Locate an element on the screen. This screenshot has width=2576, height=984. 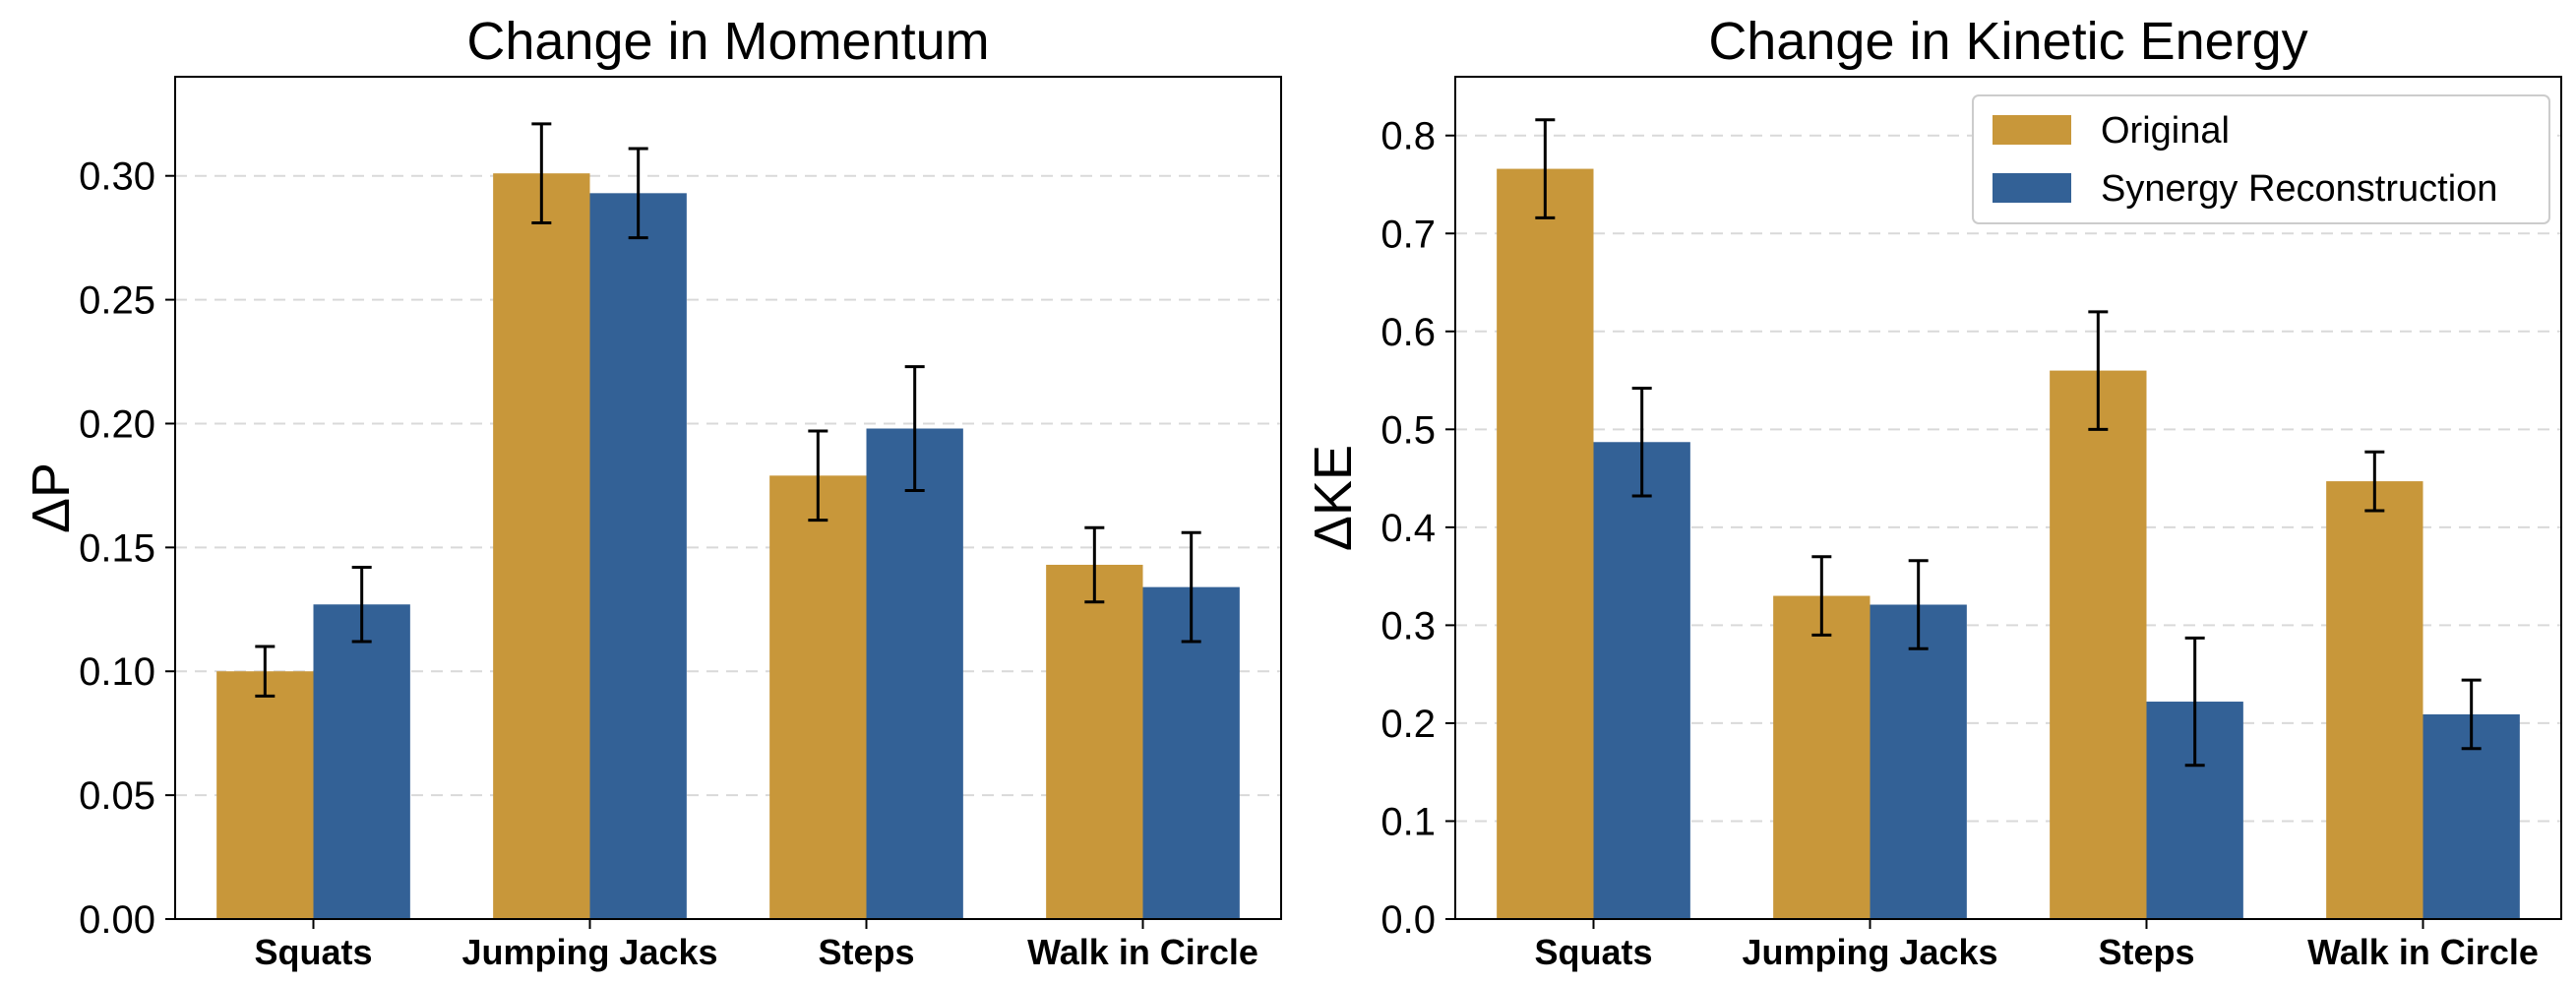
kinetic-energy-y-tick-label: 0.3 is located at coordinates (1408, 626).